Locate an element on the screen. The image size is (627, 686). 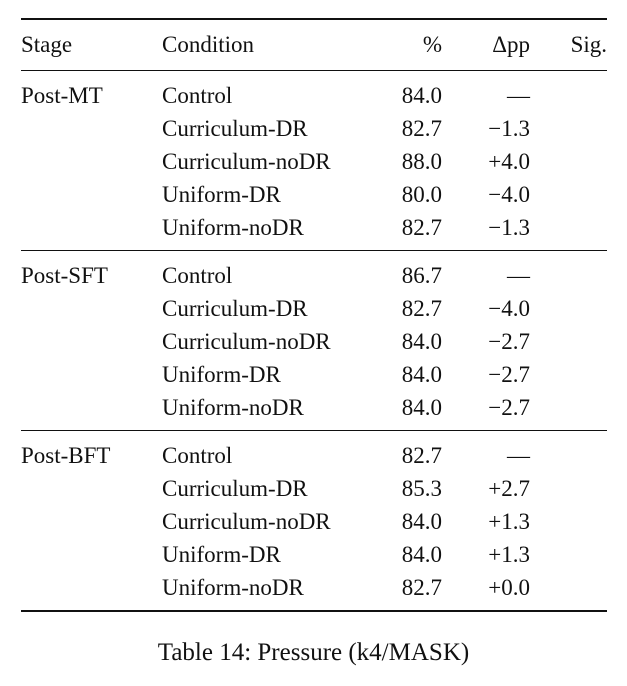
header-rule is located at coordinates (314, 70).